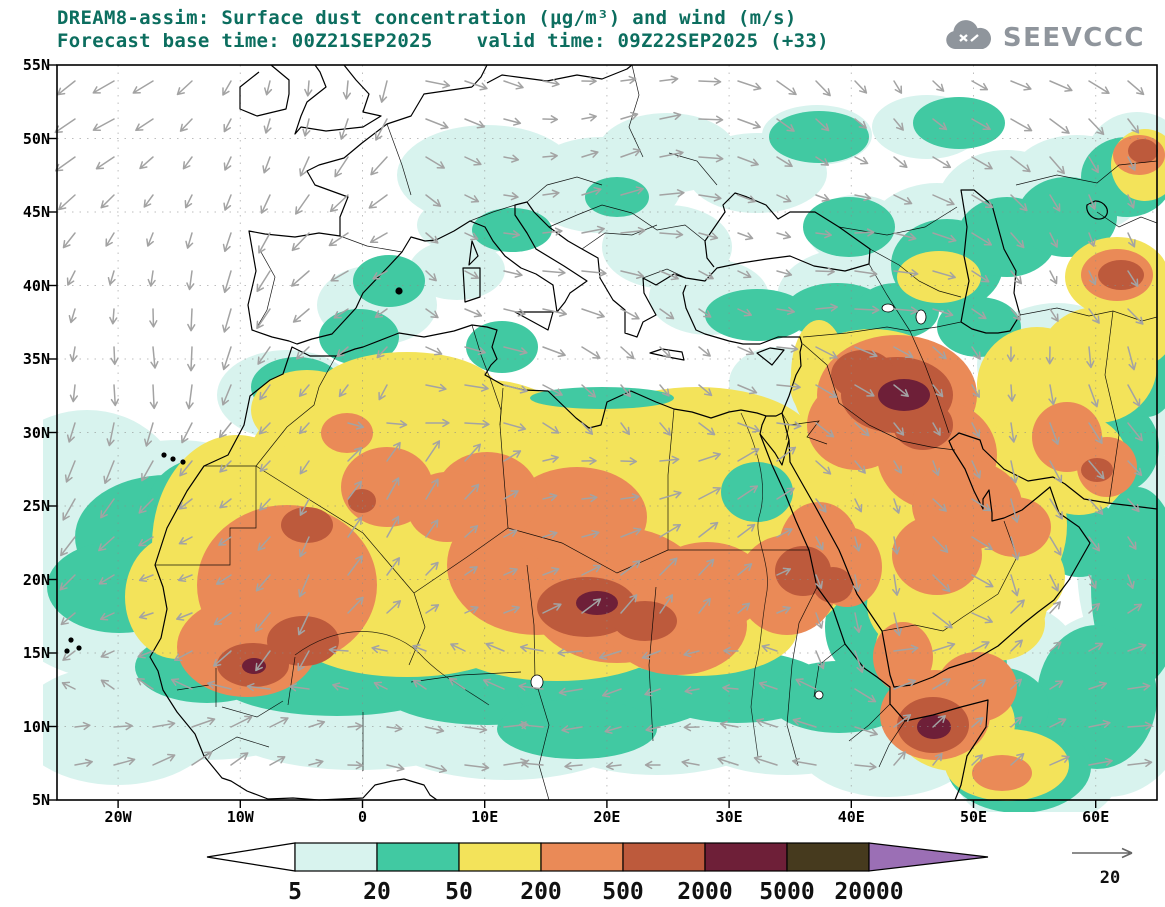 Image resolution: width=1165 pixels, height=907 pixels. Describe the element at coordinates (36, 506) in the screenshot. I see `lat-tick-label: 25N` at that location.